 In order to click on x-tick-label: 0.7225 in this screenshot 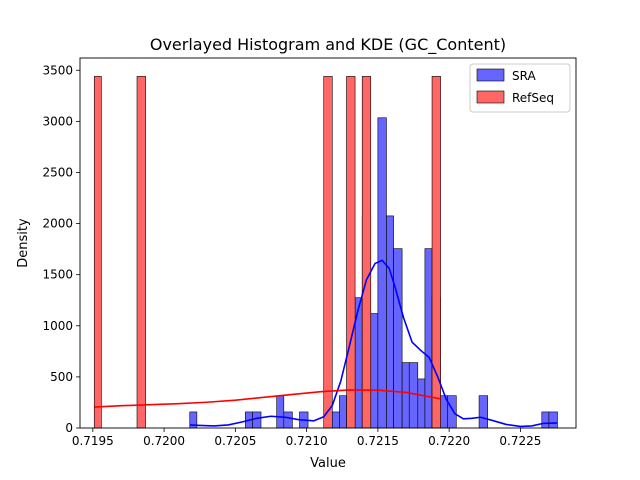, I will do `click(520, 441)`.